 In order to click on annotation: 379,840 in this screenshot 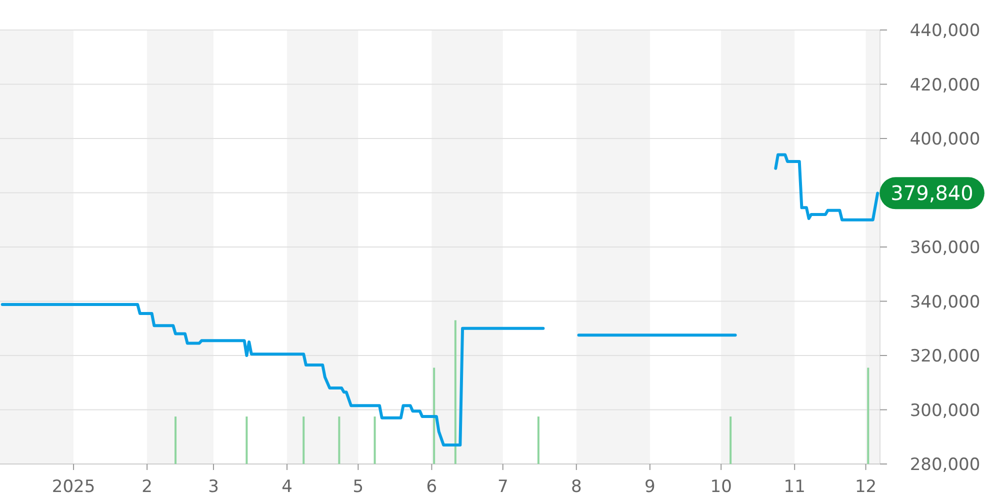, I will do `click(932, 193)`.